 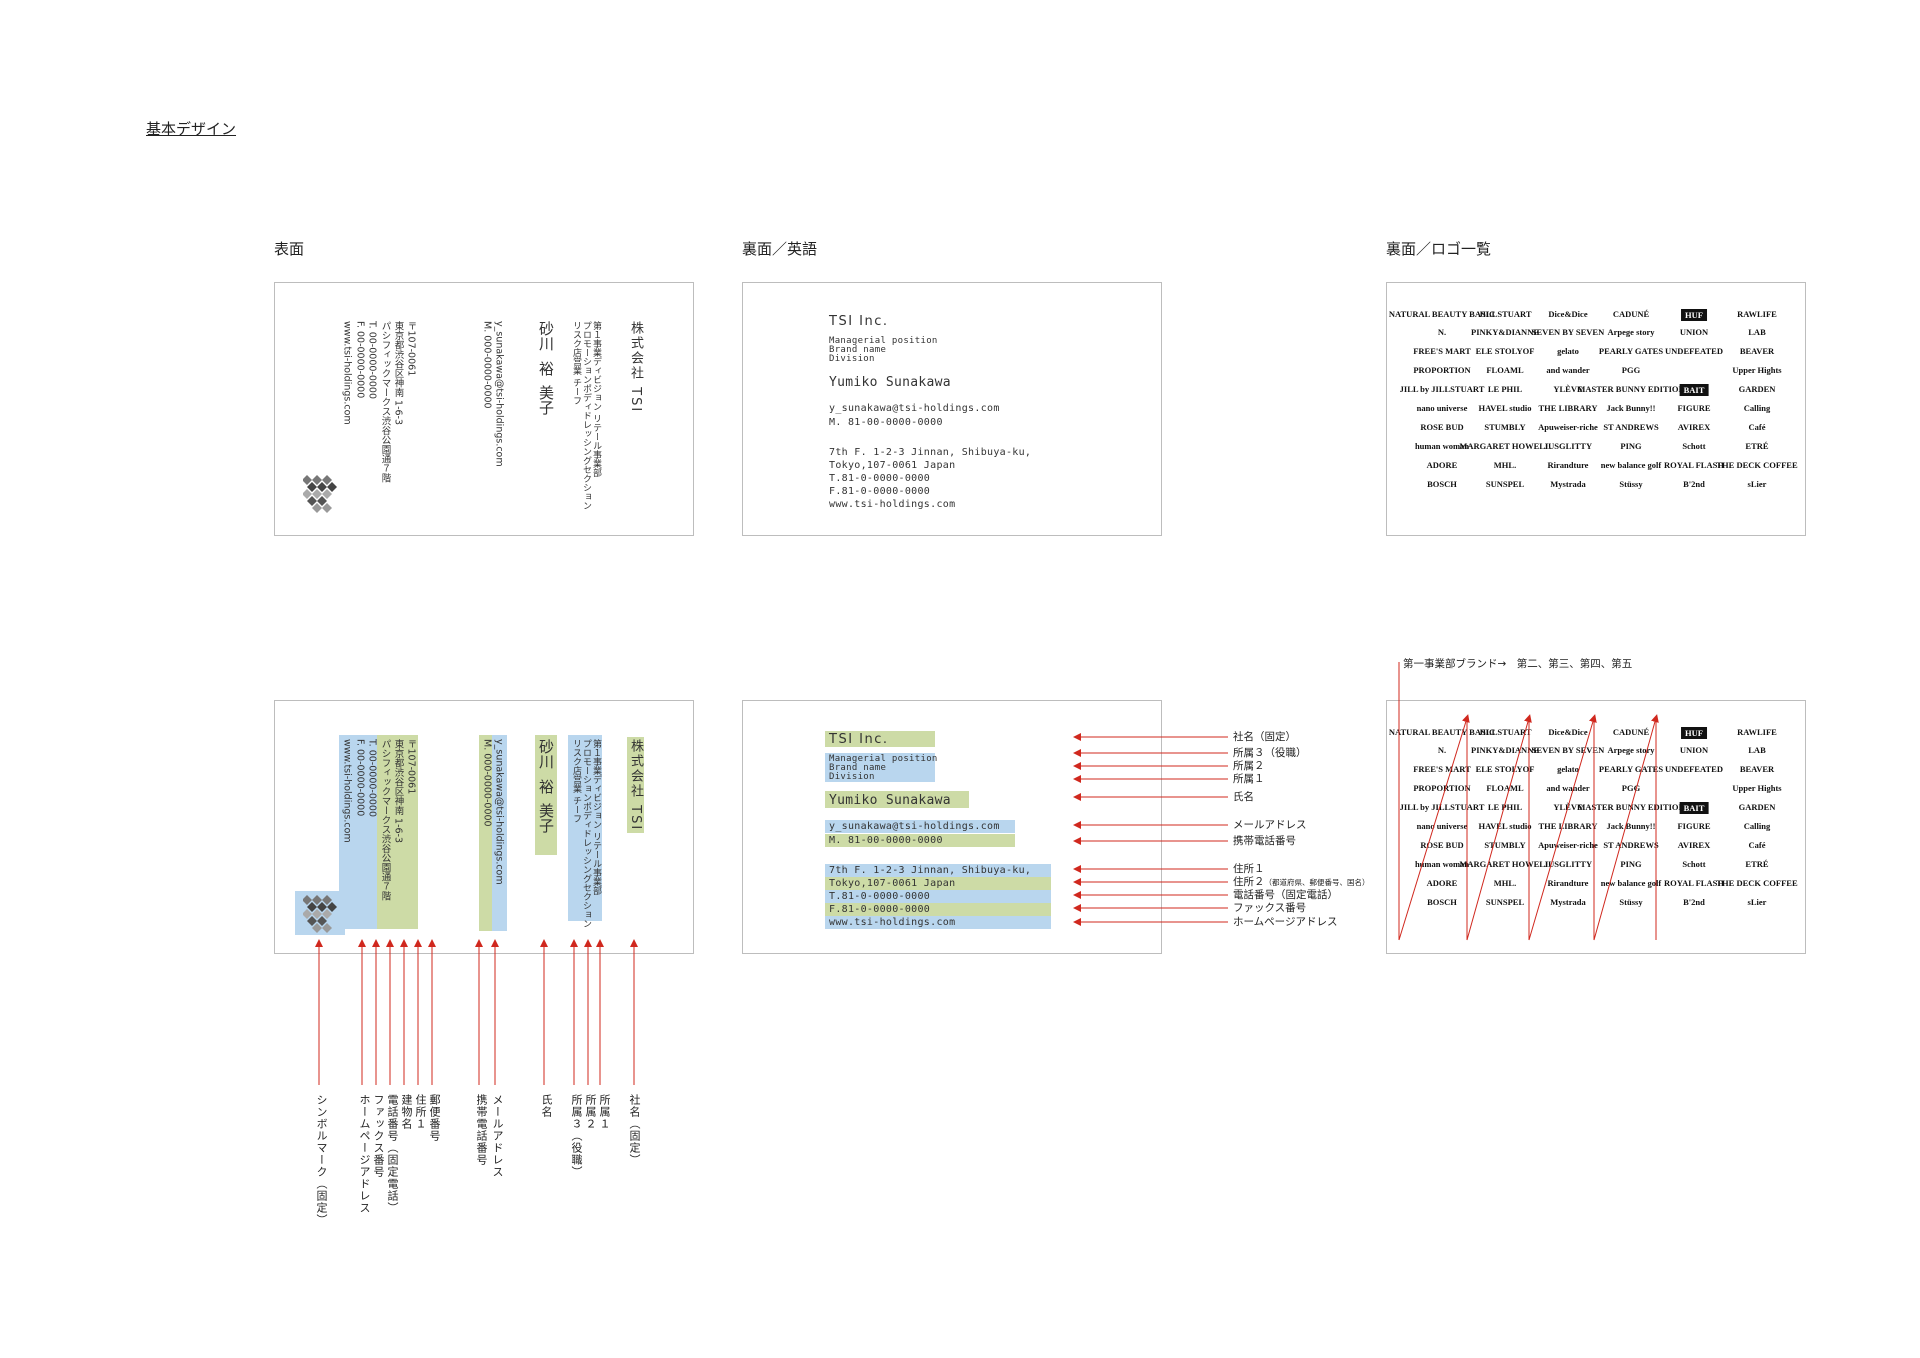 What do you see at coordinates (1757, 826) in the screenshot?
I see `brand-logo: Calling` at bounding box center [1757, 826].